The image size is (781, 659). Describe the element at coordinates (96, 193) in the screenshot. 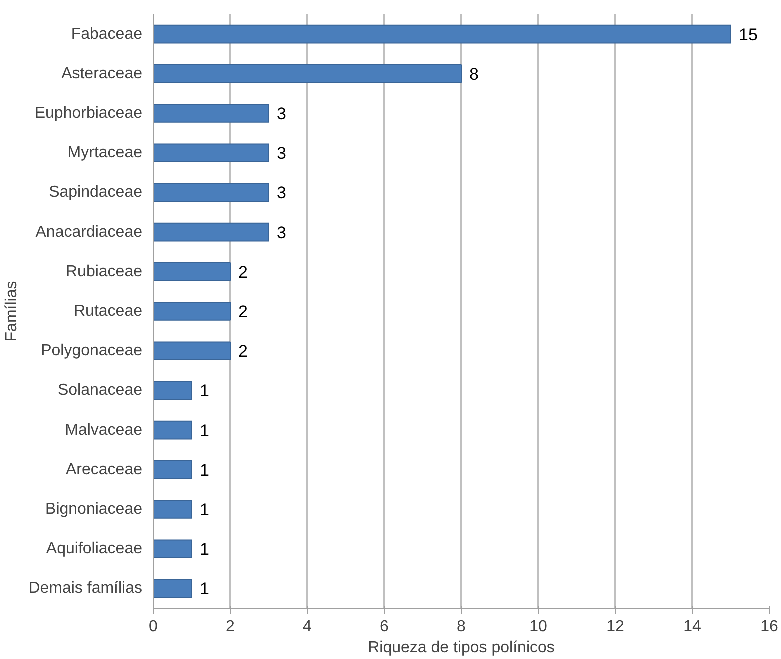

I see `y-tick-label: Sapindaceae` at that location.